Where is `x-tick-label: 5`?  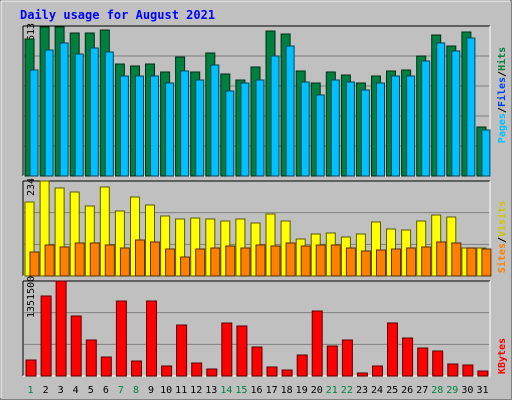 x-tick-label: 5 is located at coordinates (91, 390).